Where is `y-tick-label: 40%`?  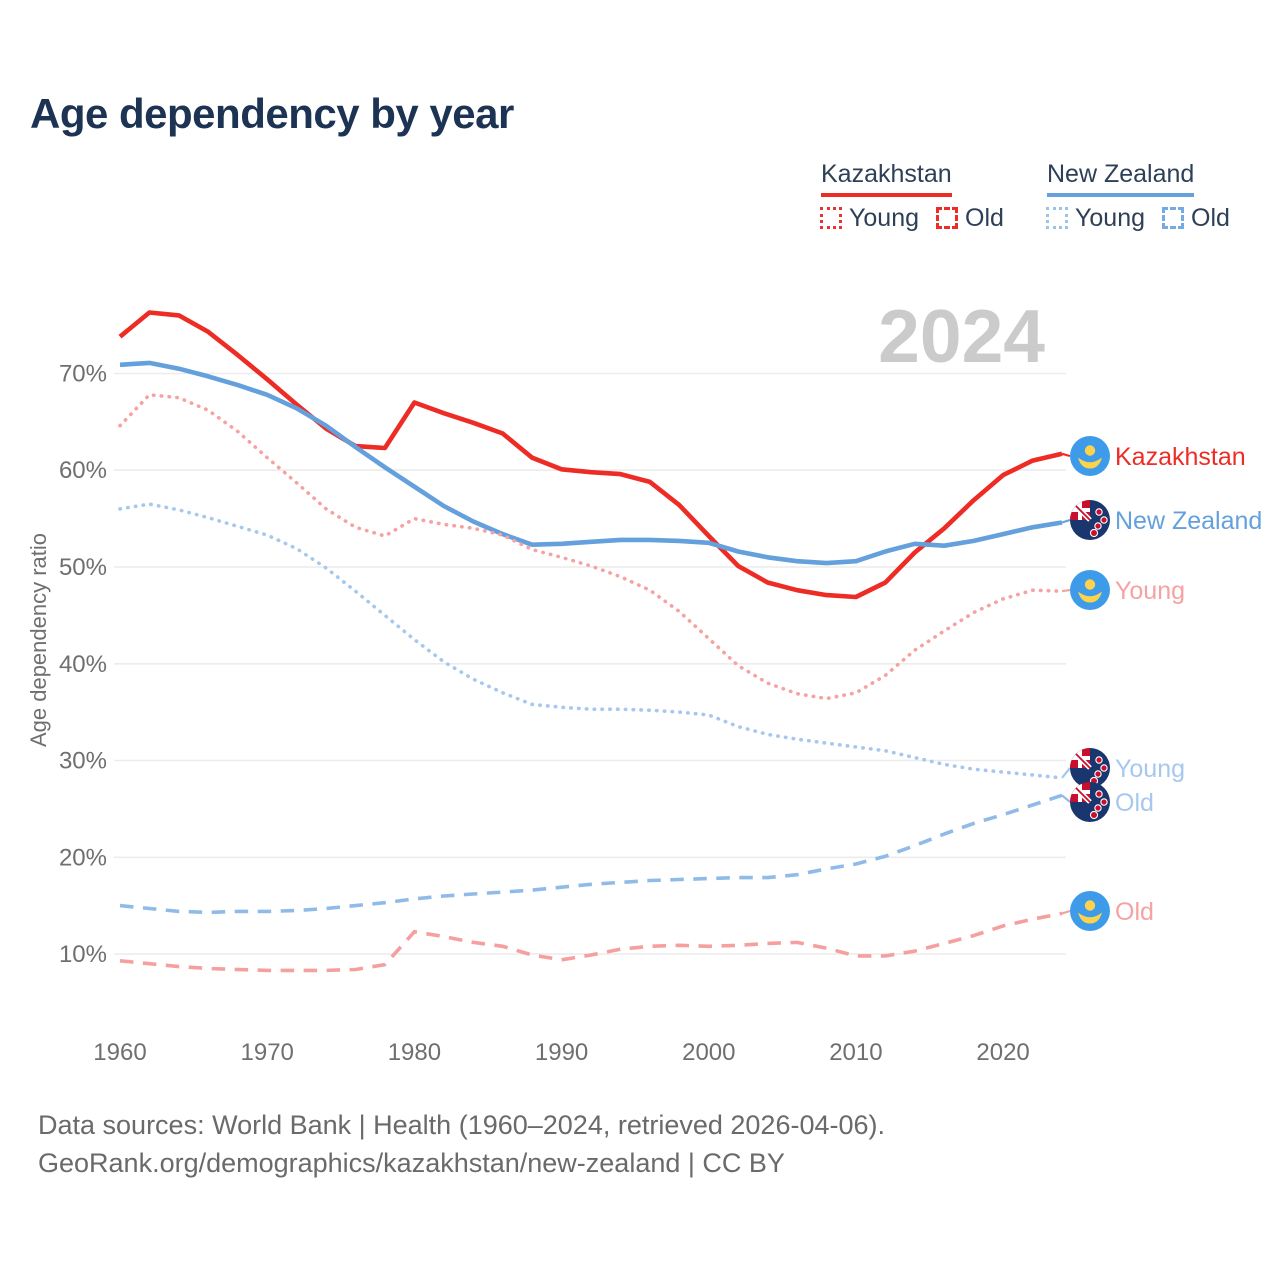
y-tick-label: 40% is located at coordinates (83, 664).